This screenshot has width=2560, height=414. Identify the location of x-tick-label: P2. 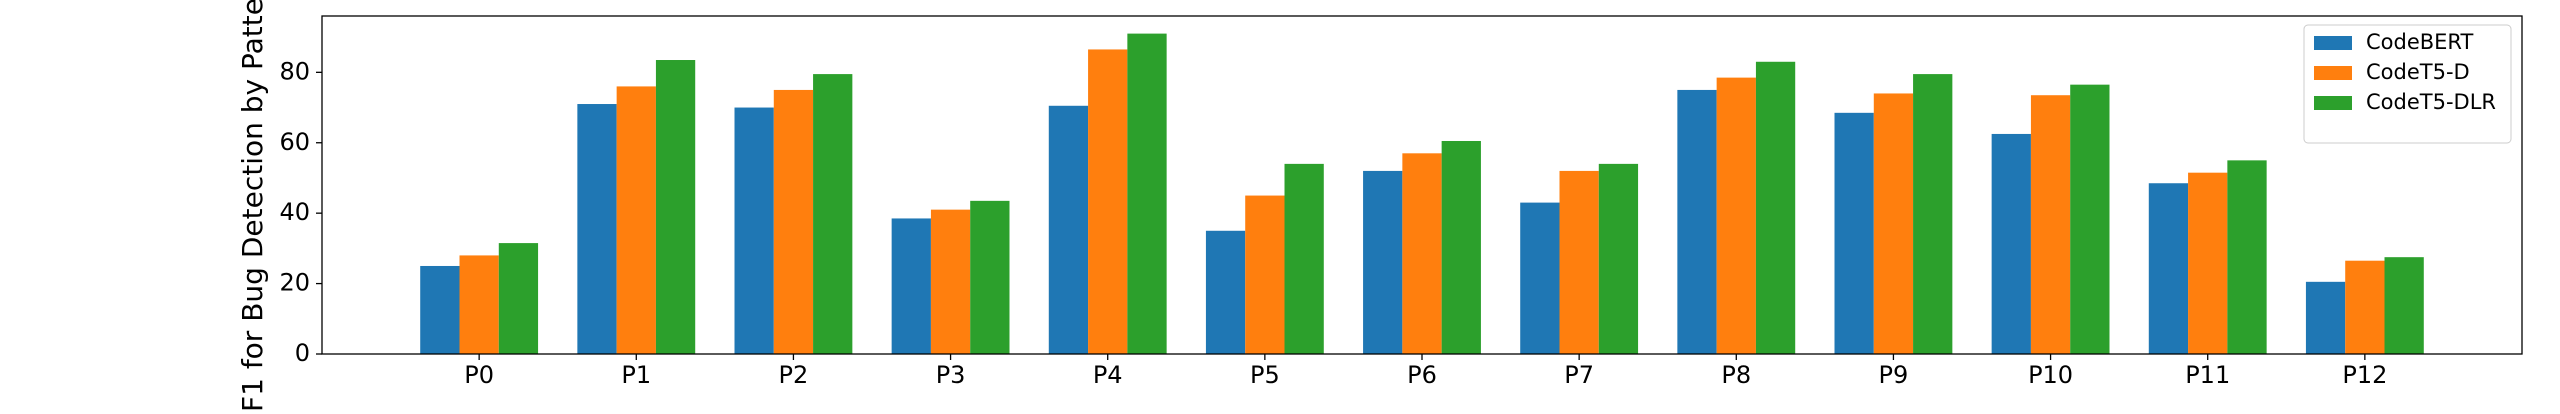
(794, 375).